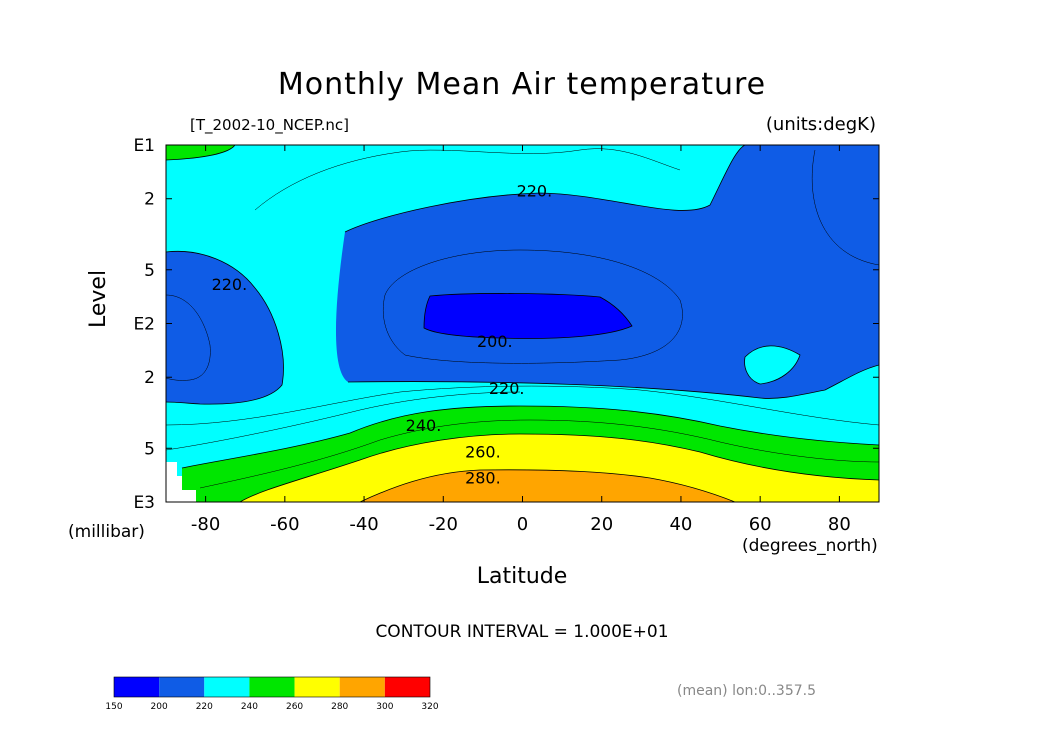 The height and width of the screenshot is (739, 1044). I want to click on colorbar-label: 300, so click(384, 707).